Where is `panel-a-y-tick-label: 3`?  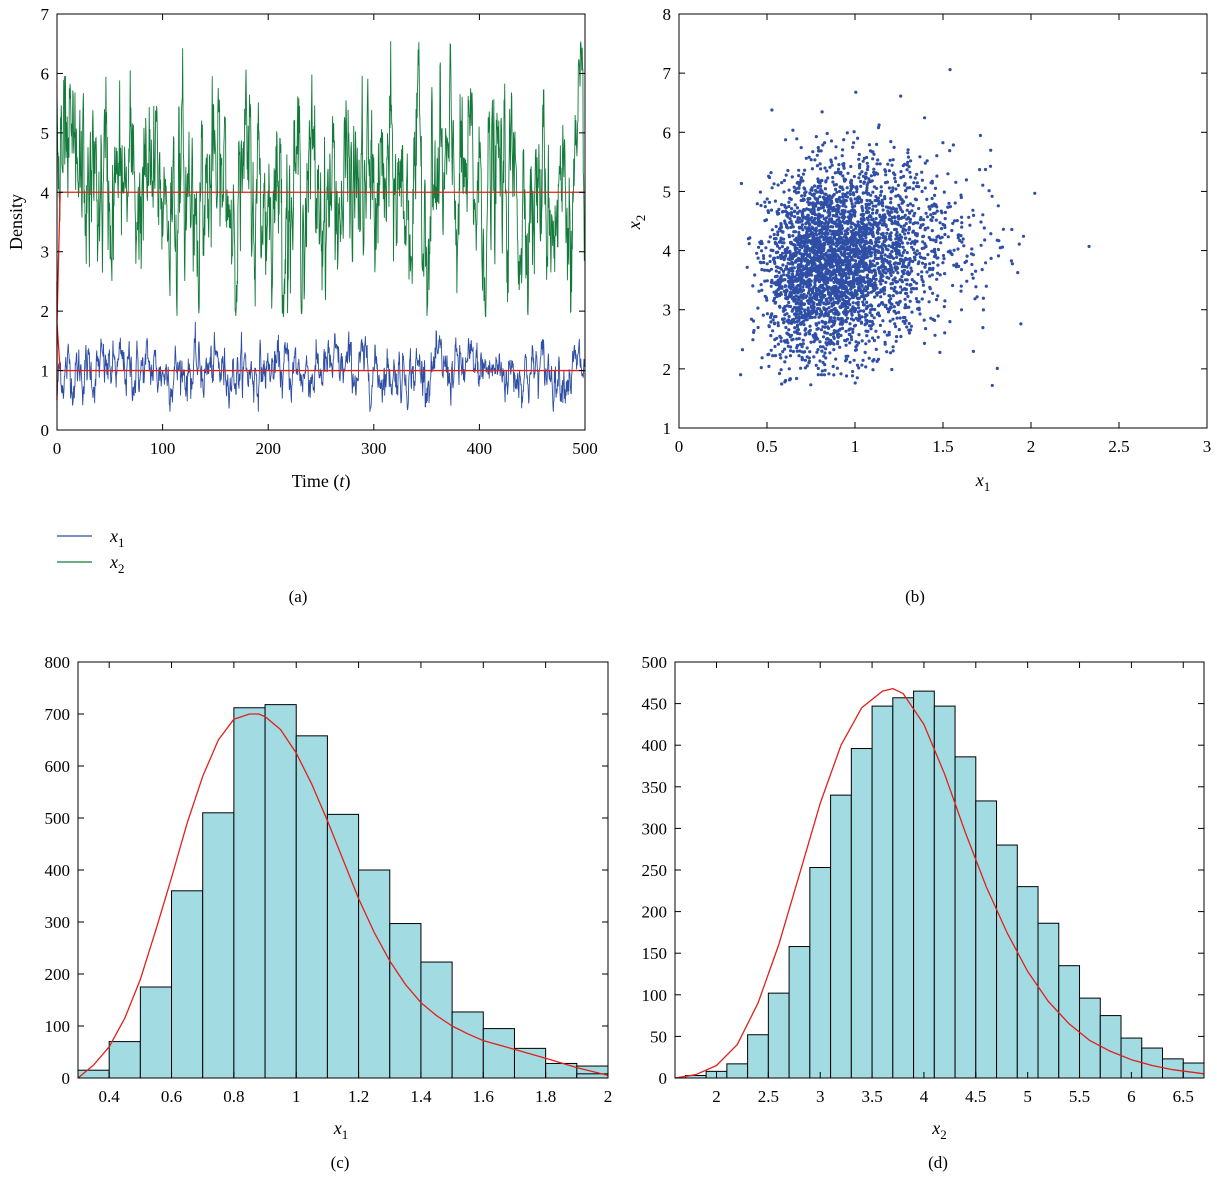
panel-a-y-tick-label: 3 is located at coordinates (45, 252).